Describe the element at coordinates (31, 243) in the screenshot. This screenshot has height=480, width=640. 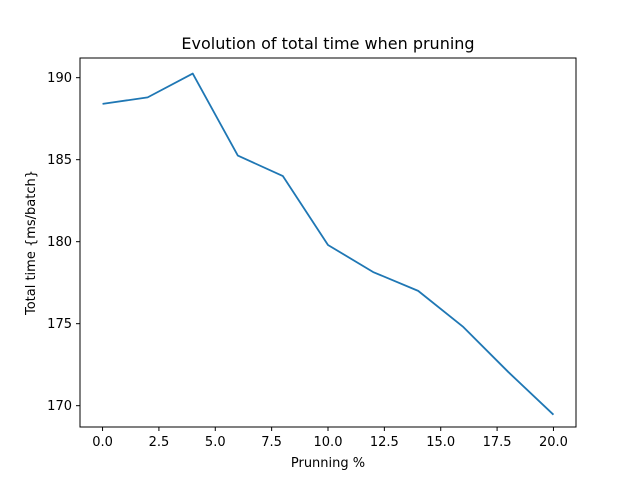
I see `y-axis-label: Total time {ms/batch}` at that location.